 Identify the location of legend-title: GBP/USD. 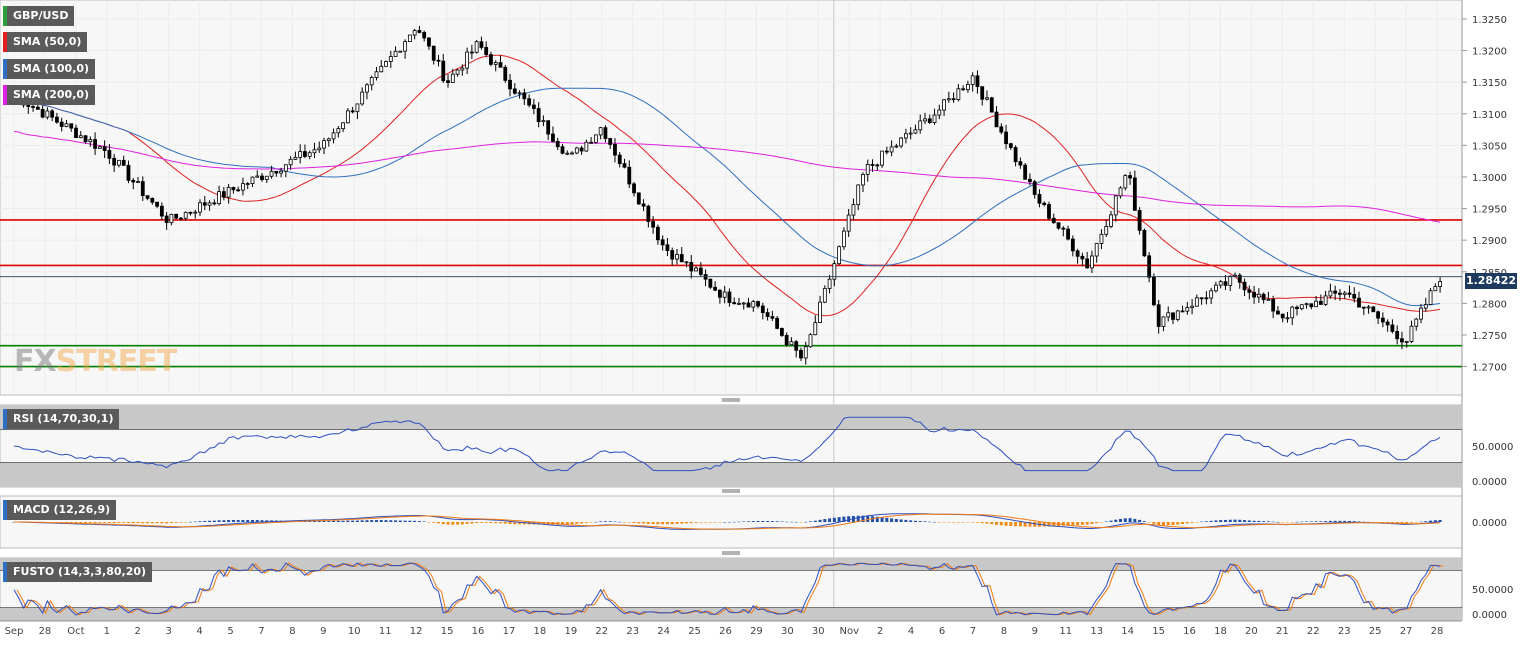
(39, 16).